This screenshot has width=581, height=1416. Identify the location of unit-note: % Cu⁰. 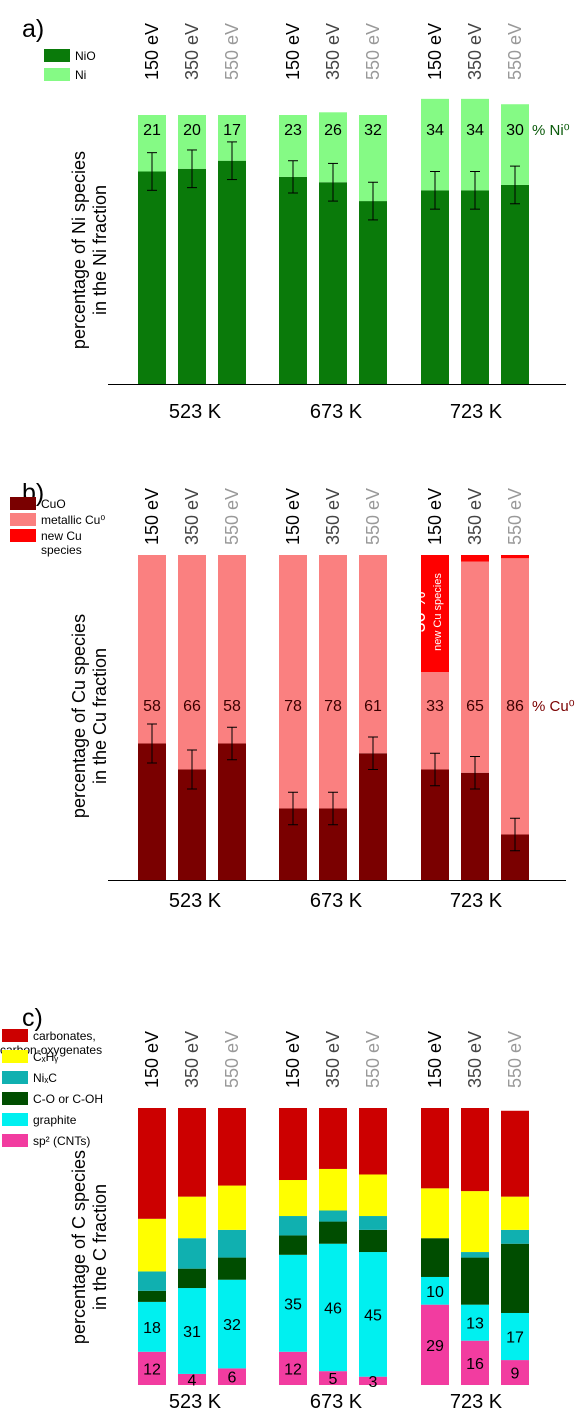
(553, 706).